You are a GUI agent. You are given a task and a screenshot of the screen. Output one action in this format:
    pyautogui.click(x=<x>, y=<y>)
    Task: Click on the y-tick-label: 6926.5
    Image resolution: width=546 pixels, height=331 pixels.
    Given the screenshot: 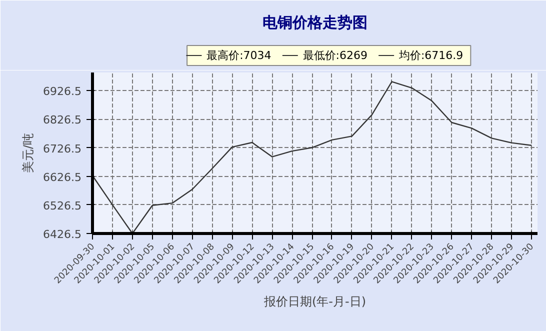 What is the action you would take?
    pyautogui.click(x=62, y=91)
    